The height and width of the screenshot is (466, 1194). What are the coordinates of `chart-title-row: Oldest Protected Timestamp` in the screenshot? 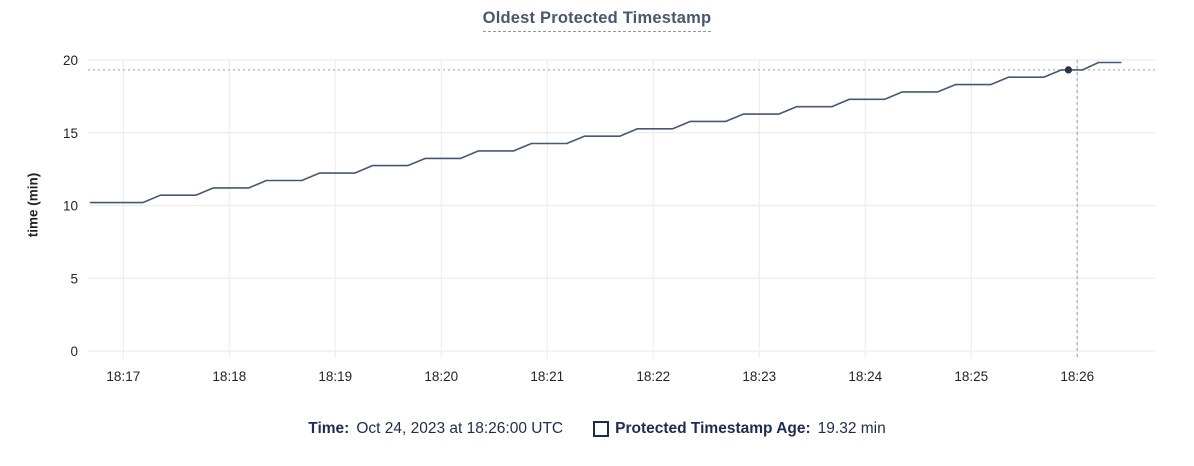 It's located at (597, 20).